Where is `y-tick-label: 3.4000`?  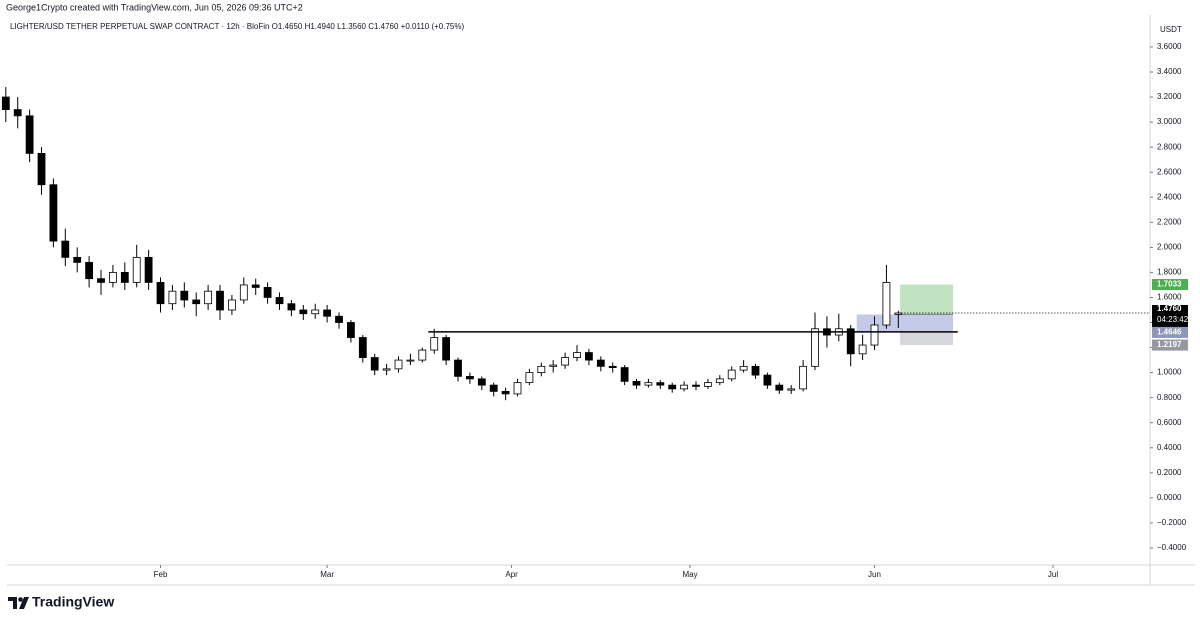 y-tick-label: 3.4000 is located at coordinates (1169, 71).